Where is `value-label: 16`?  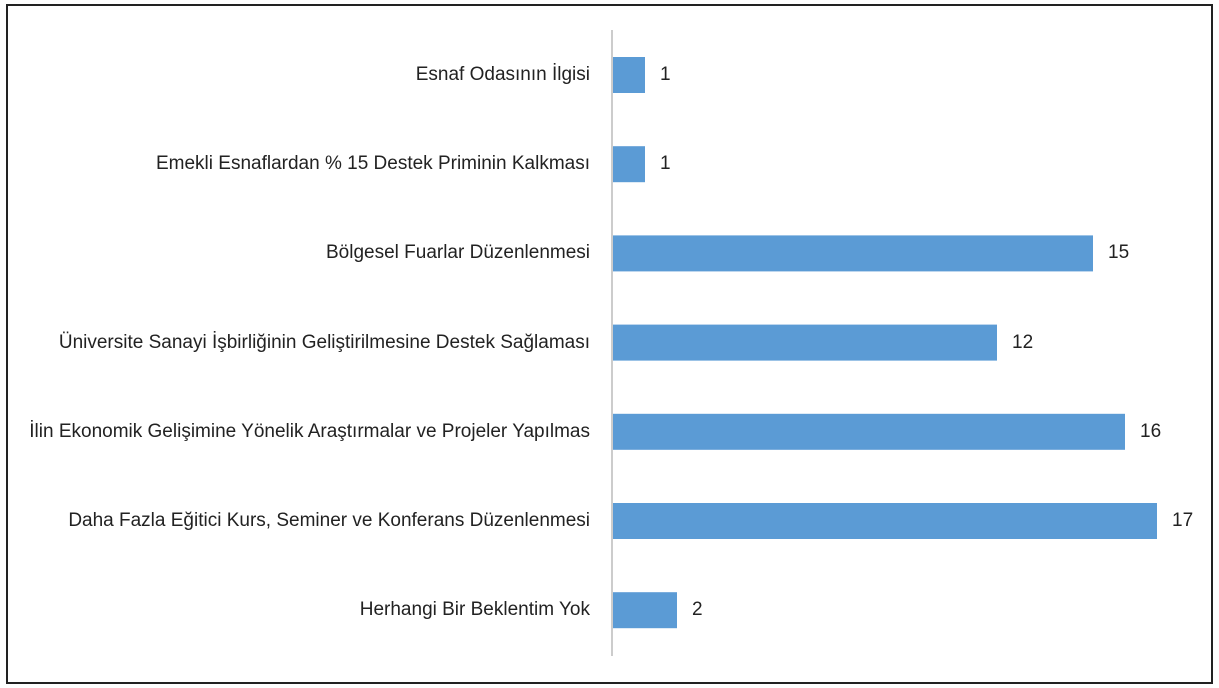
value-label: 16 is located at coordinates (1151, 431).